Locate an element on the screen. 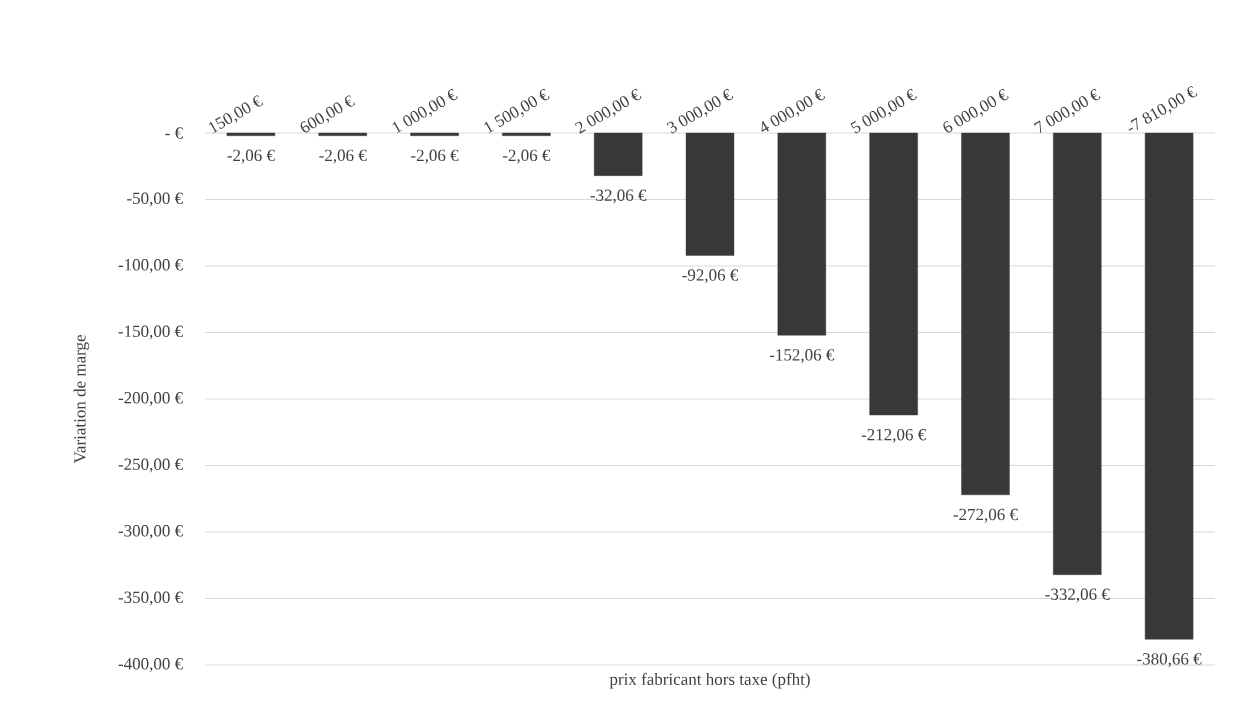 The width and height of the screenshot is (1248, 726). data-label: -32,06 € is located at coordinates (618, 196).